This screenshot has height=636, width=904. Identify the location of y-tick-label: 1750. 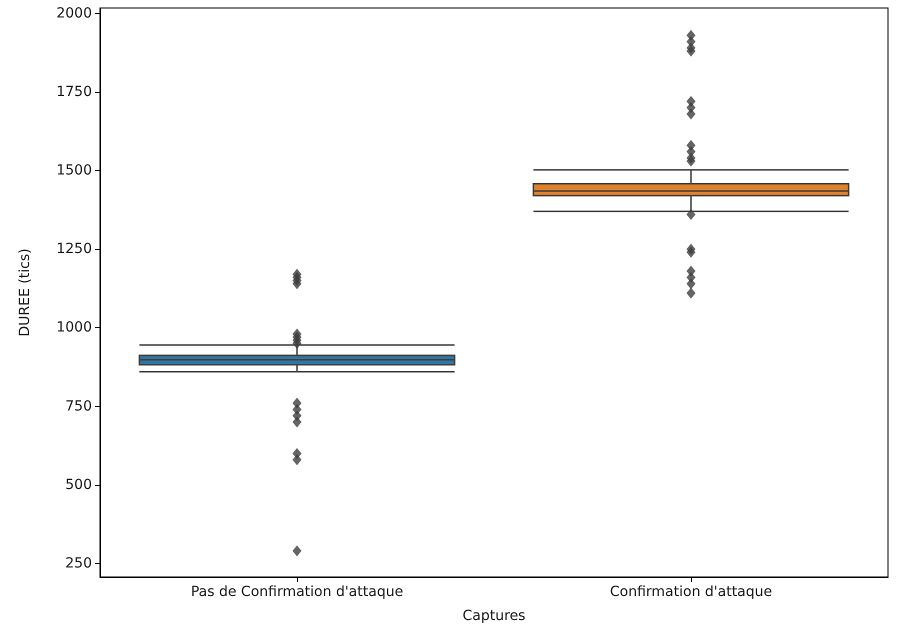
(74, 92).